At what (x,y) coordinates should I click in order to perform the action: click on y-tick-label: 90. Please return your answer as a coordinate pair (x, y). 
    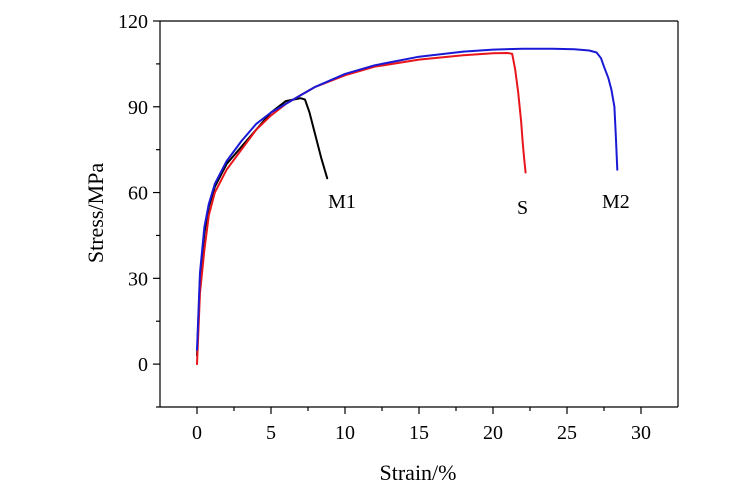
    Looking at the image, I should click on (138, 108).